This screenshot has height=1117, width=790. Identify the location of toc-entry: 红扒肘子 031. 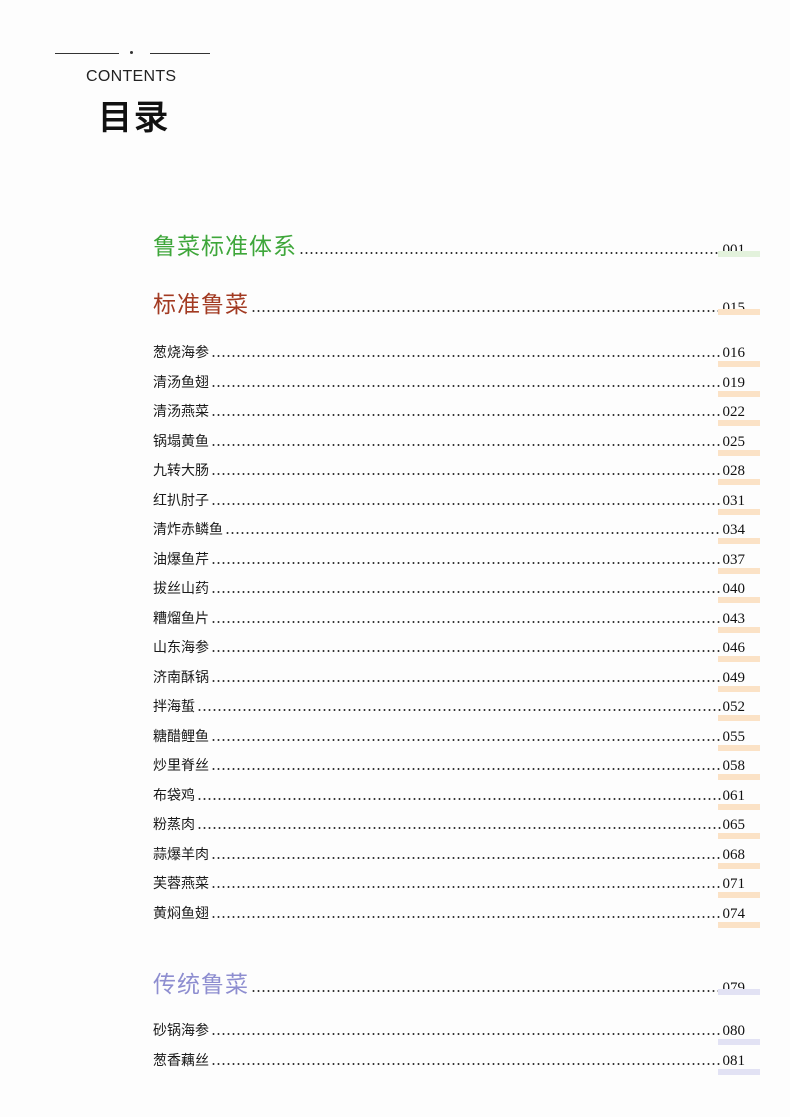
(449, 500).